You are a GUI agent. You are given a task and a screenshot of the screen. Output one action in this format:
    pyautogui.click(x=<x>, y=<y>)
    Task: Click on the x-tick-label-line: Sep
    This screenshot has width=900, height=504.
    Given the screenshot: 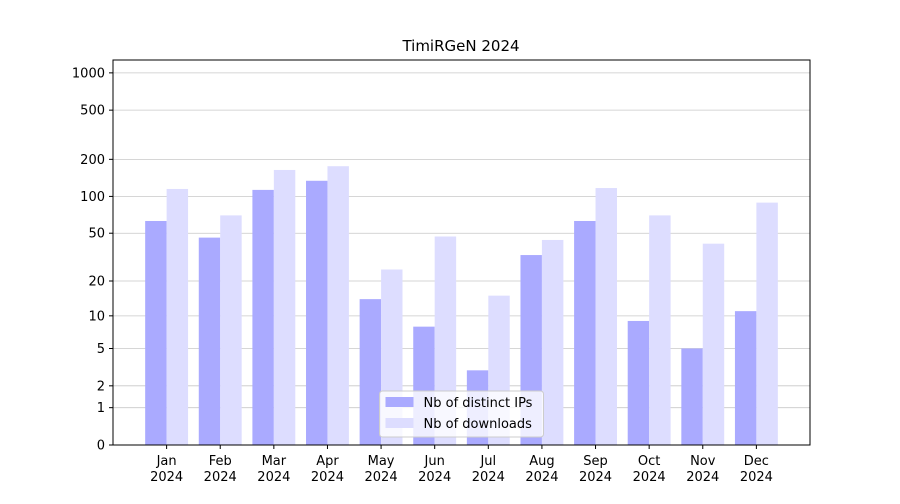 What is the action you would take?
    pyautogui.click(x=595, y=461)
    